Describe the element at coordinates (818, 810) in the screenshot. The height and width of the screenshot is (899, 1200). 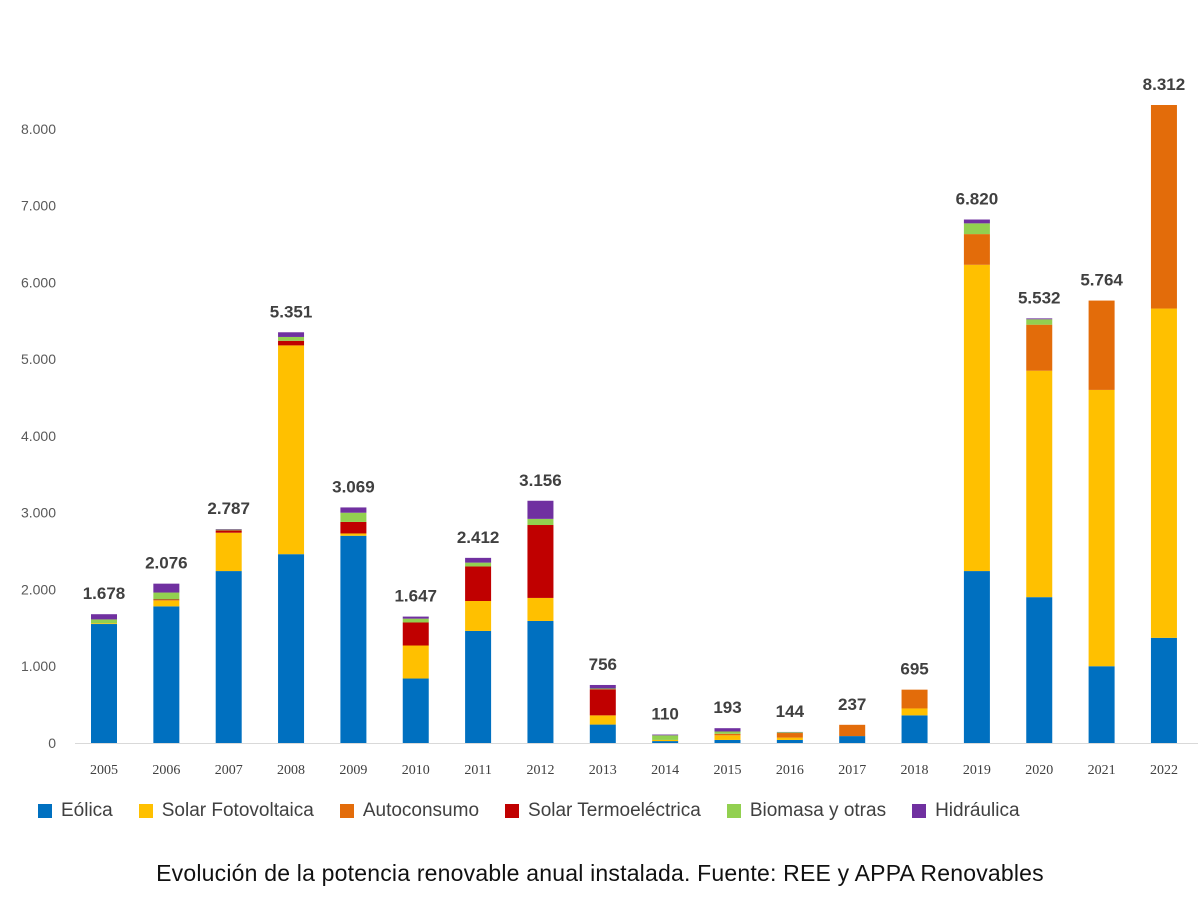
I see `legend-label: Biomasa y otras` at that location.